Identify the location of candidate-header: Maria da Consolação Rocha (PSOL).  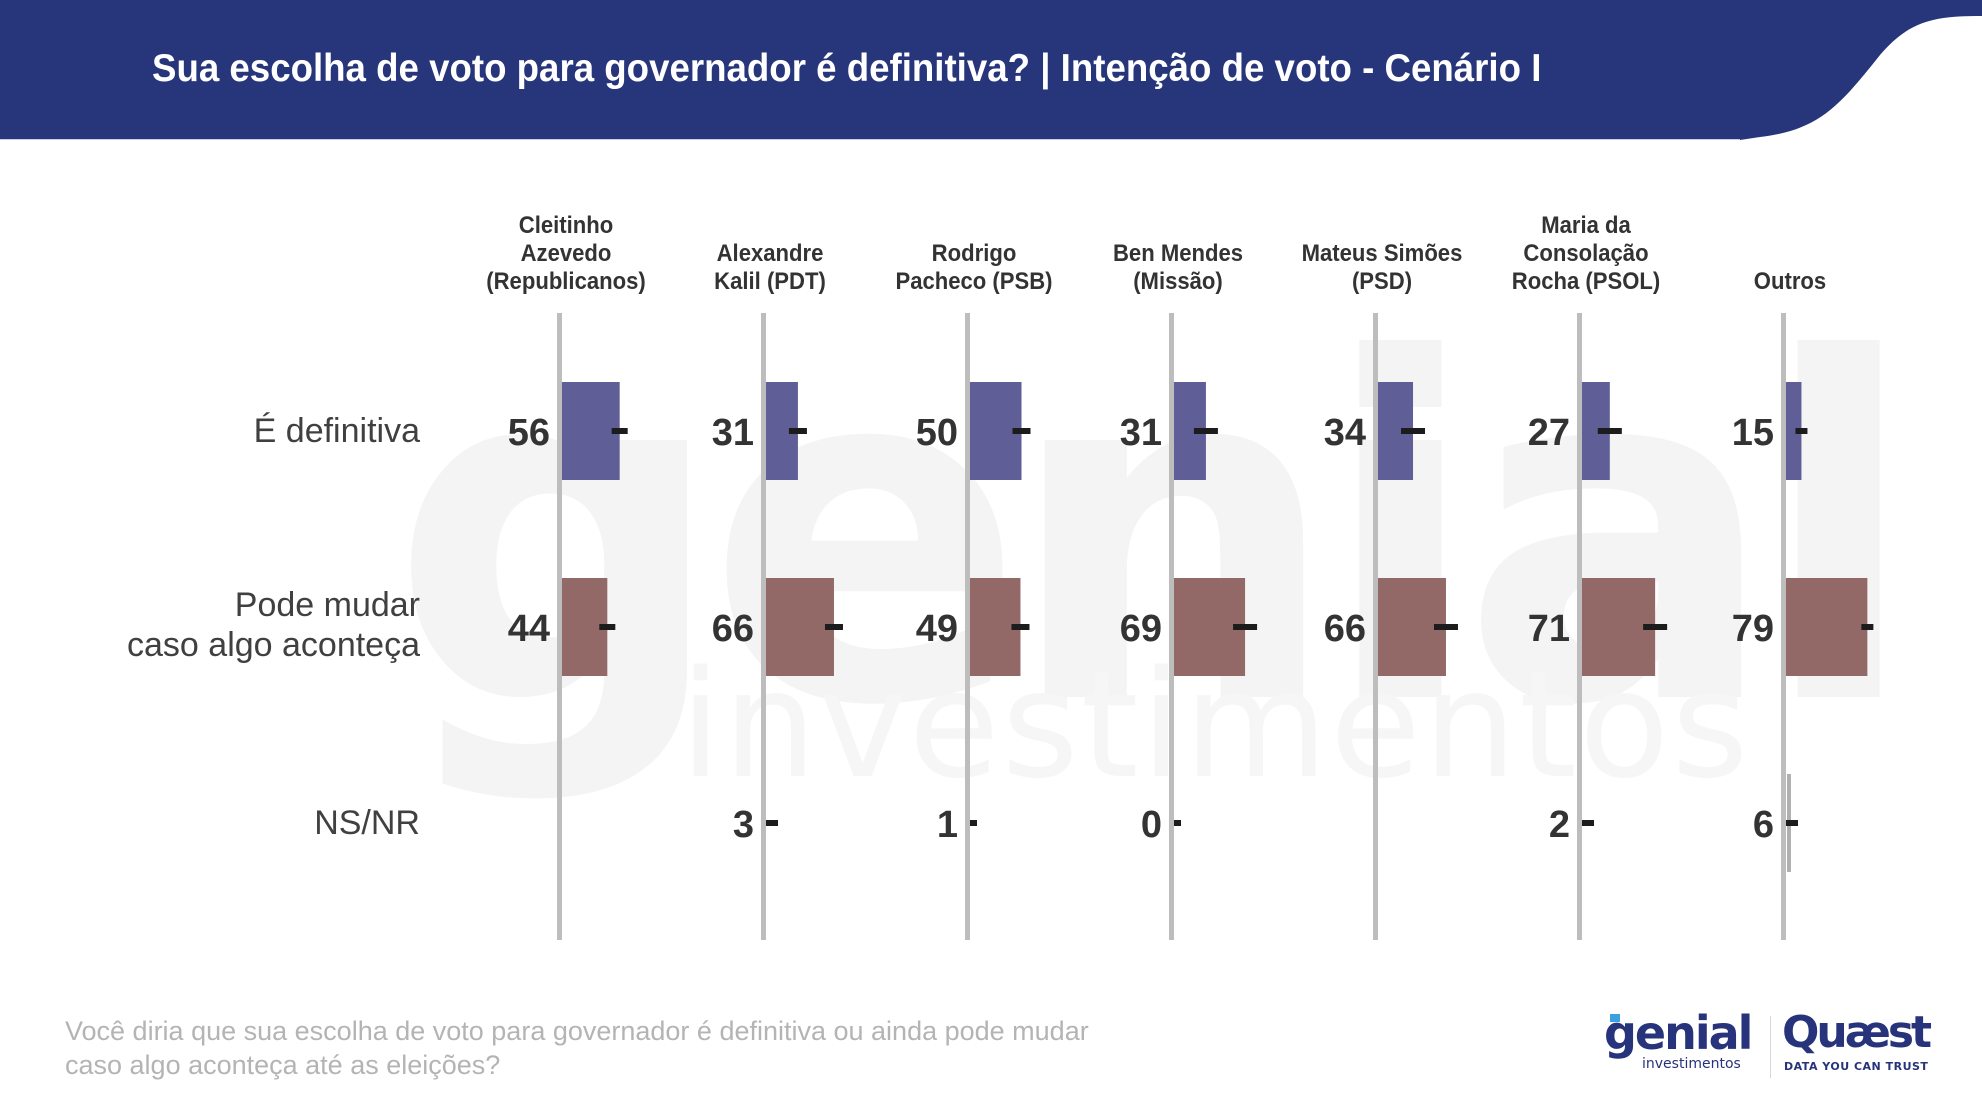
(1586, 254).